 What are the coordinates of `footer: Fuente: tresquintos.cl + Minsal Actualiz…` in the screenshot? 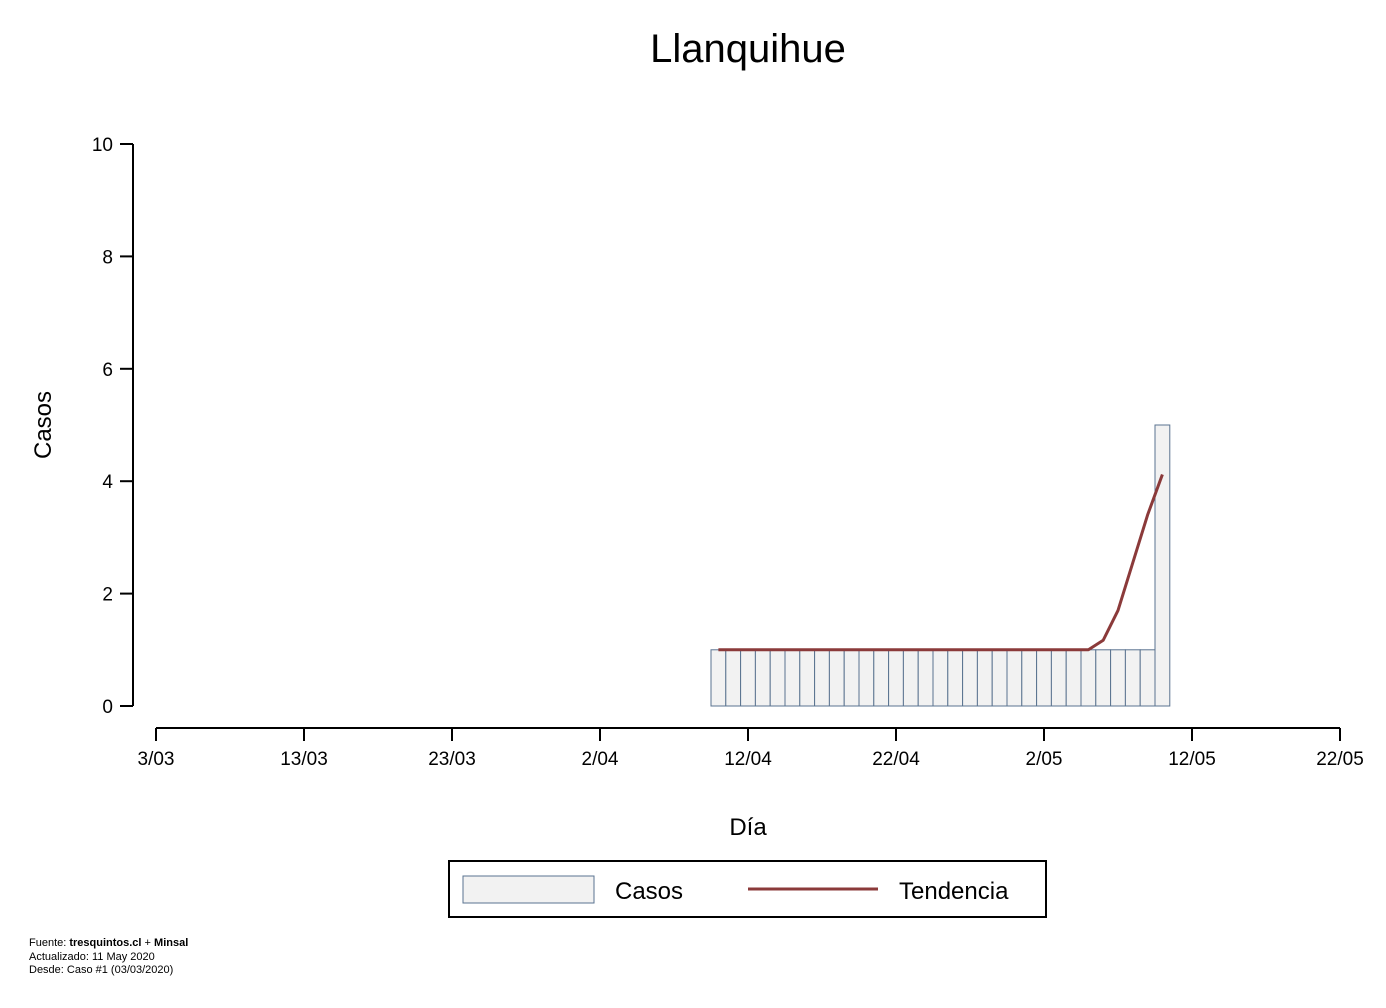 It's located at (108, 957).